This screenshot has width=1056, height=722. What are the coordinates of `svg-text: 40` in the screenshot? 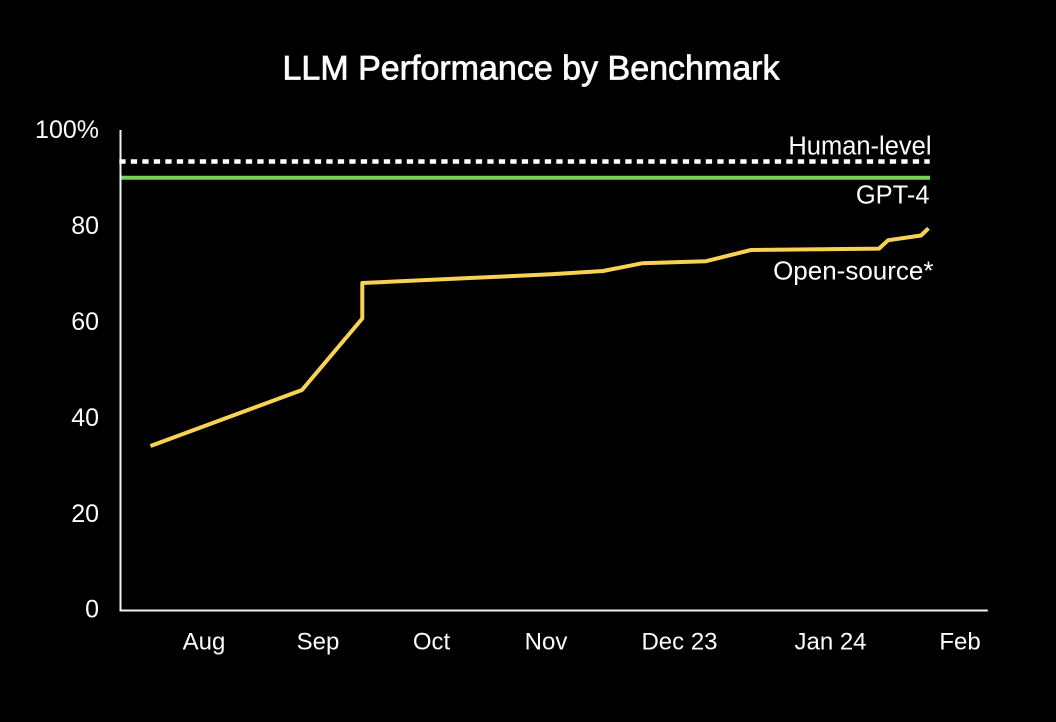 It's located at (85, 418).